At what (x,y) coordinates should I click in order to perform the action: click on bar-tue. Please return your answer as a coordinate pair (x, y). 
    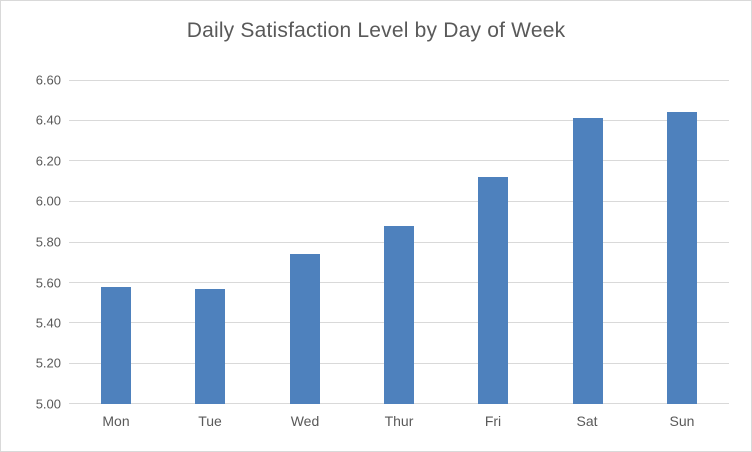
    Looking at the image, I should click on (210, 346).